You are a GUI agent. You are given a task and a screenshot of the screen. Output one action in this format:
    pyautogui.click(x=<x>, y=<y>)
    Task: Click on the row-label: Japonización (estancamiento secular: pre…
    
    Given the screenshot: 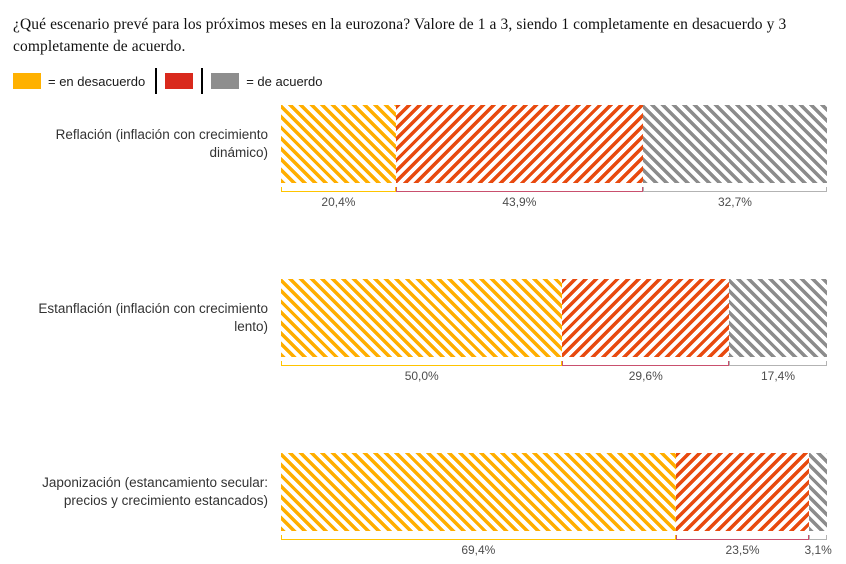 What is the action you would take?
    pyautogui.click(x=155, y=491)
    